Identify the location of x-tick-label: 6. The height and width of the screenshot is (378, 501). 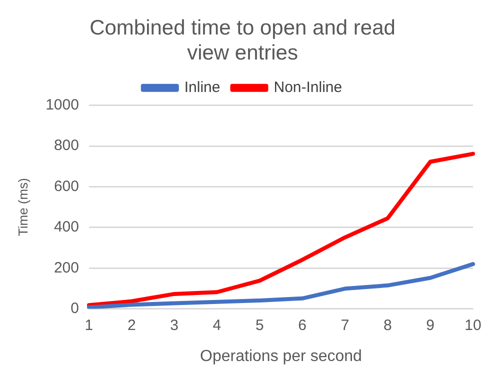
(302, 325).